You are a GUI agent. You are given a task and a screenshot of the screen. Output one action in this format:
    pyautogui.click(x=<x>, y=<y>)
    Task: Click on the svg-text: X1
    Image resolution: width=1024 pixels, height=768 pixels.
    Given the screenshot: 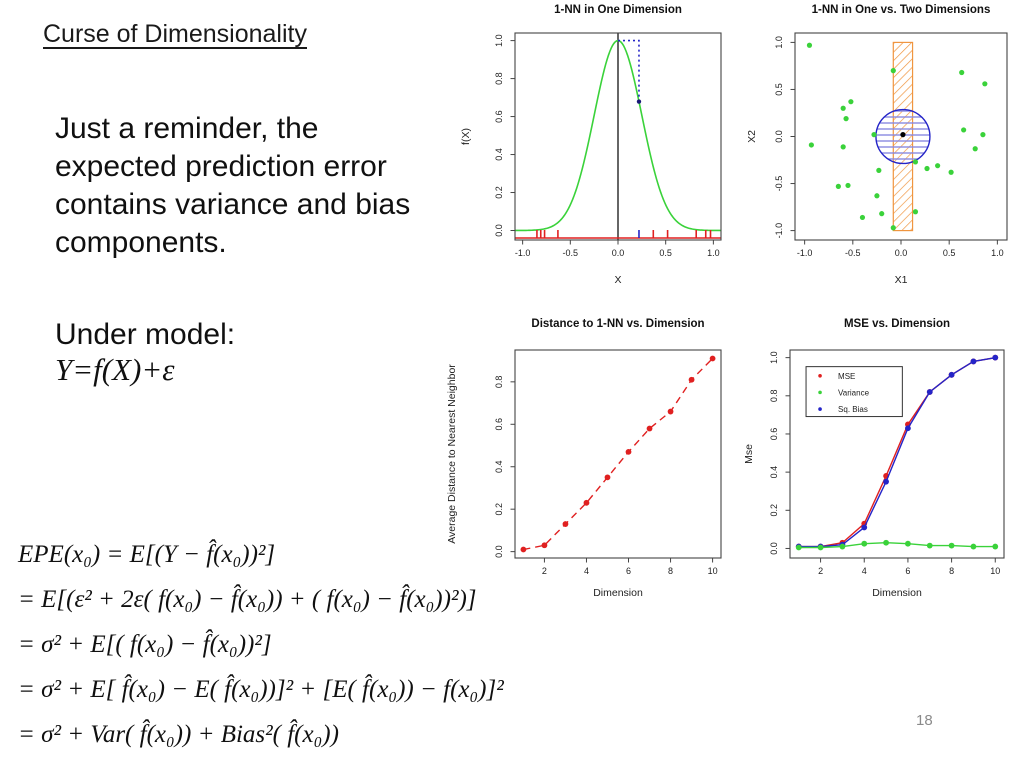 What is the action you would take?
    pyautogui.click(x=901, y=280)
    